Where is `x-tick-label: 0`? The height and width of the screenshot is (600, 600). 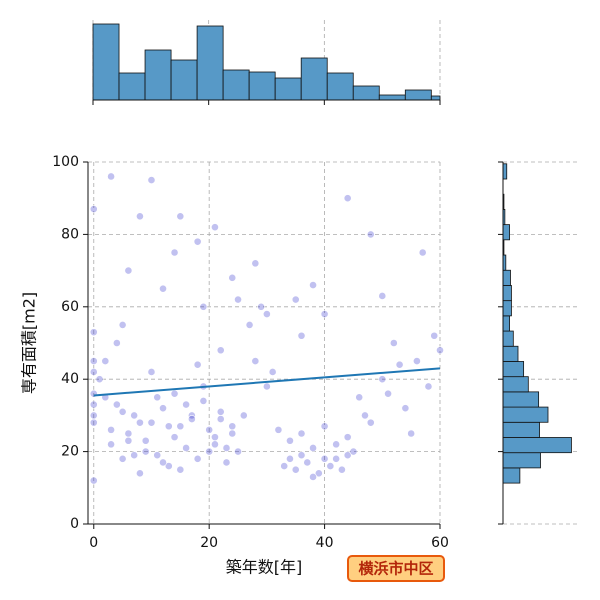
x-tick-label: 0 is located at coordinates (93, 543).